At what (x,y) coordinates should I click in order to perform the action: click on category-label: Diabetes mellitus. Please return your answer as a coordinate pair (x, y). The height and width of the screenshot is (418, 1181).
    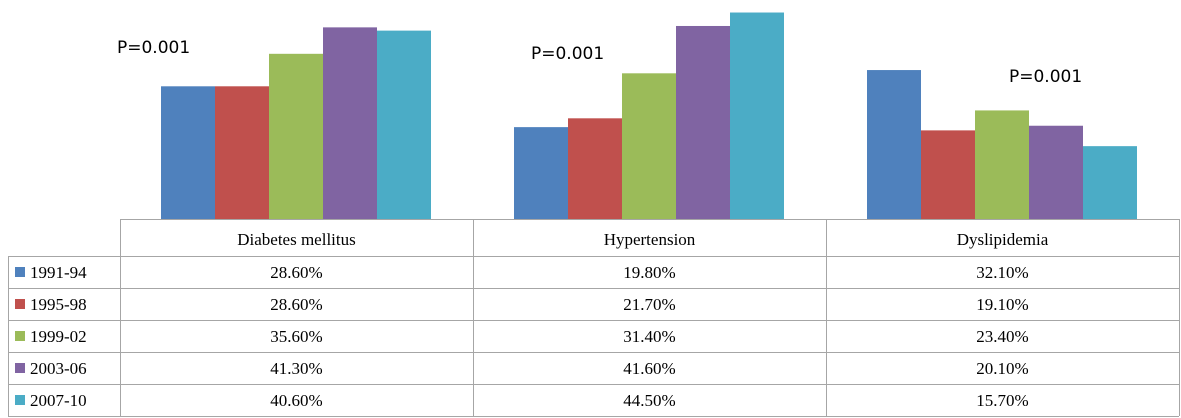
    Looking at the image, I should click on (296, 239).